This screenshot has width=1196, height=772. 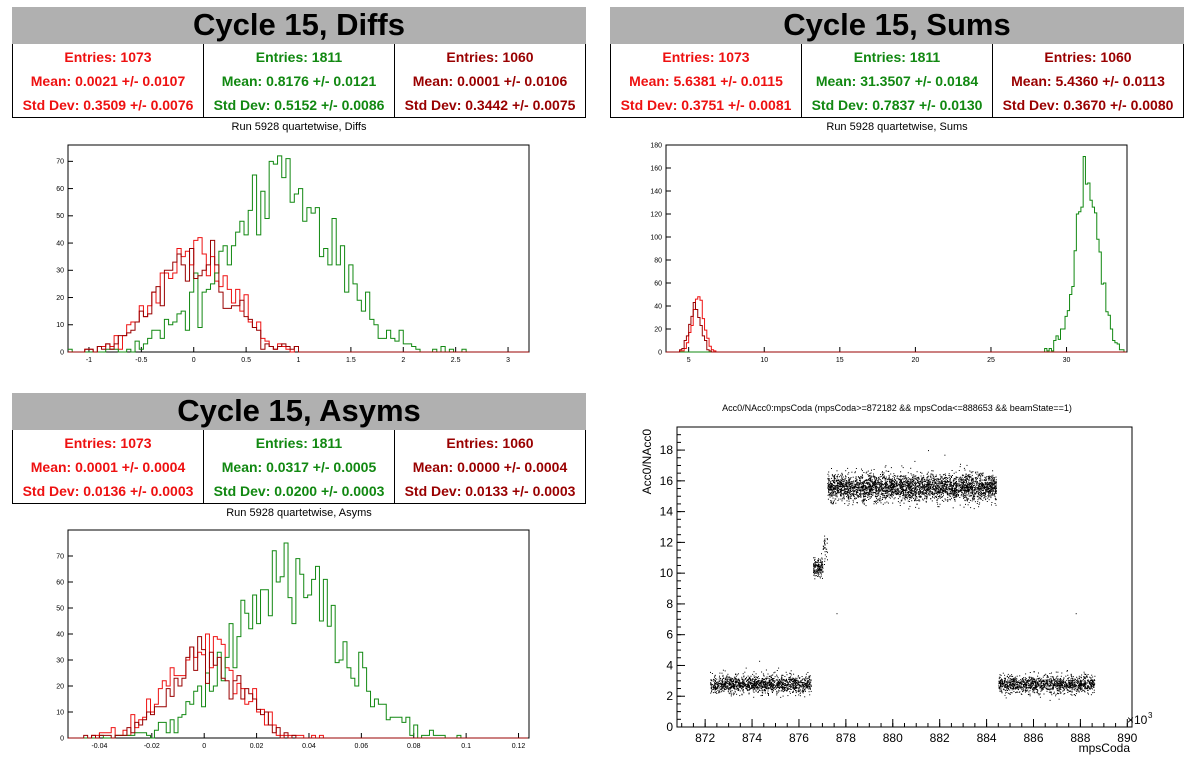 What do you see at coordinates (108, 491) in the screenshot?
I see `stat-std: Std Dev: 0.0136 +/- 0.0003` at bounding box center [108, 491].